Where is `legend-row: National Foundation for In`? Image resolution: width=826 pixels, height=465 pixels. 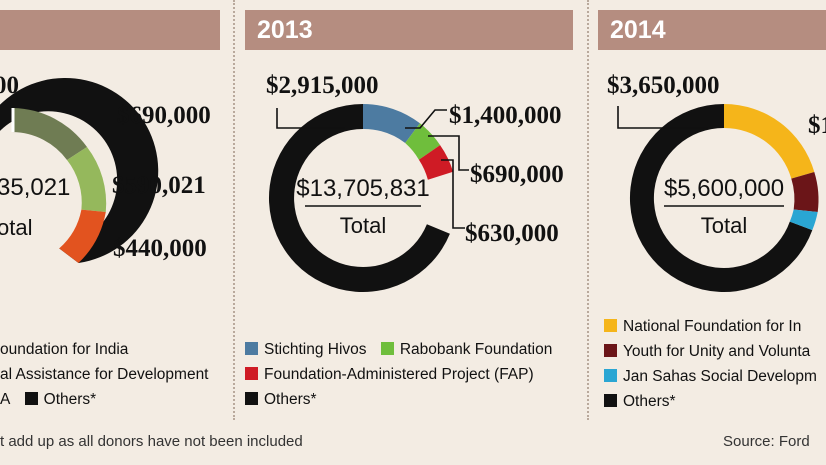
legend-row: National Foundation for In is located at coordinates (710, 326).